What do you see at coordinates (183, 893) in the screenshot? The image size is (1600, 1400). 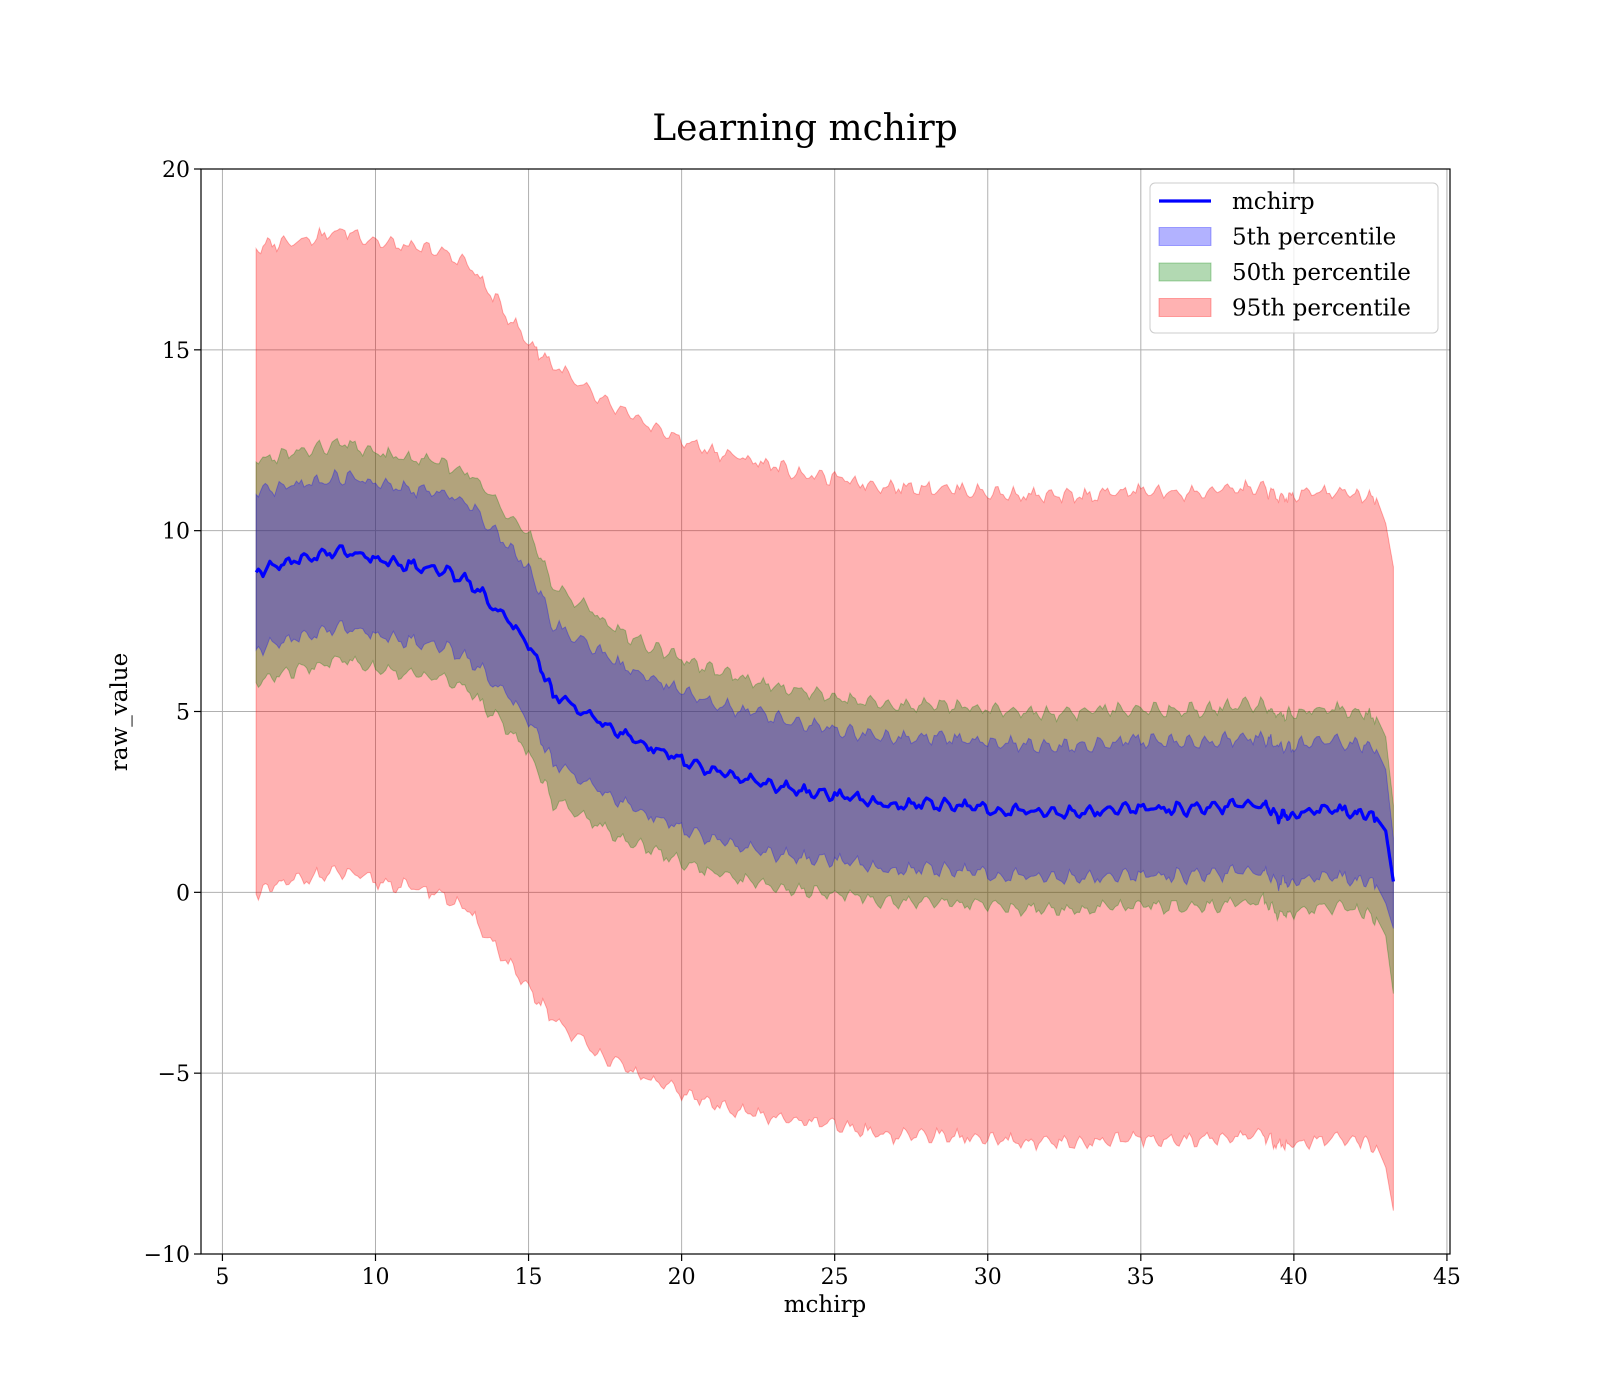 I see `y-tick-label-0: 0` at bounding box center [183, 893].